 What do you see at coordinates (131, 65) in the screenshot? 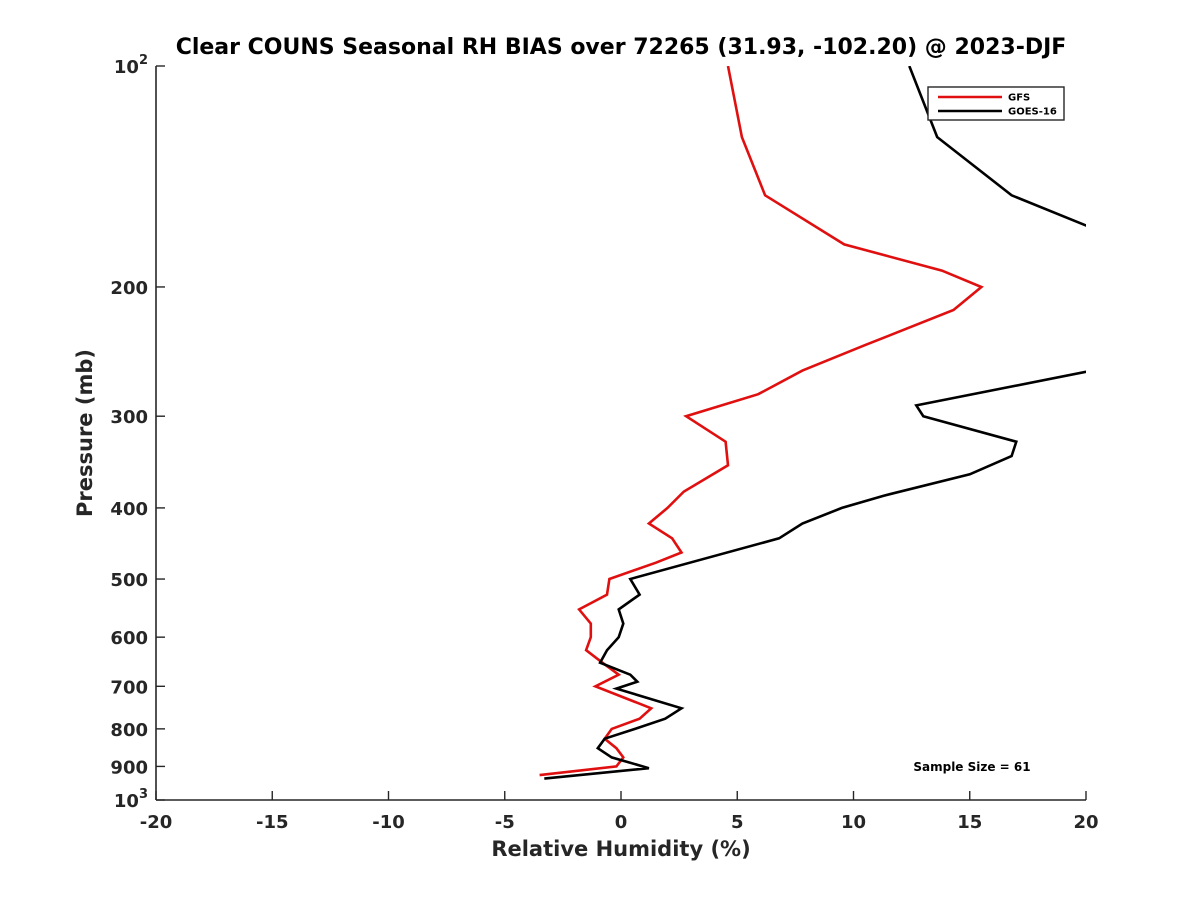
I see `y-tick-label: 10²` at bounding box center [131, 65].